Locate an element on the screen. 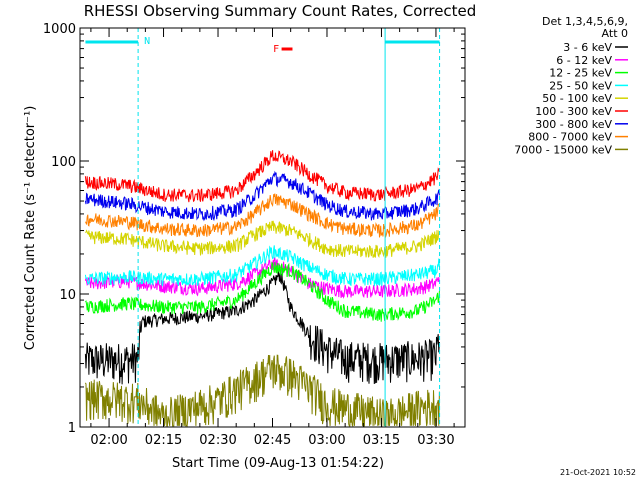  annotation-n: N is located at coordinates (147, 41).